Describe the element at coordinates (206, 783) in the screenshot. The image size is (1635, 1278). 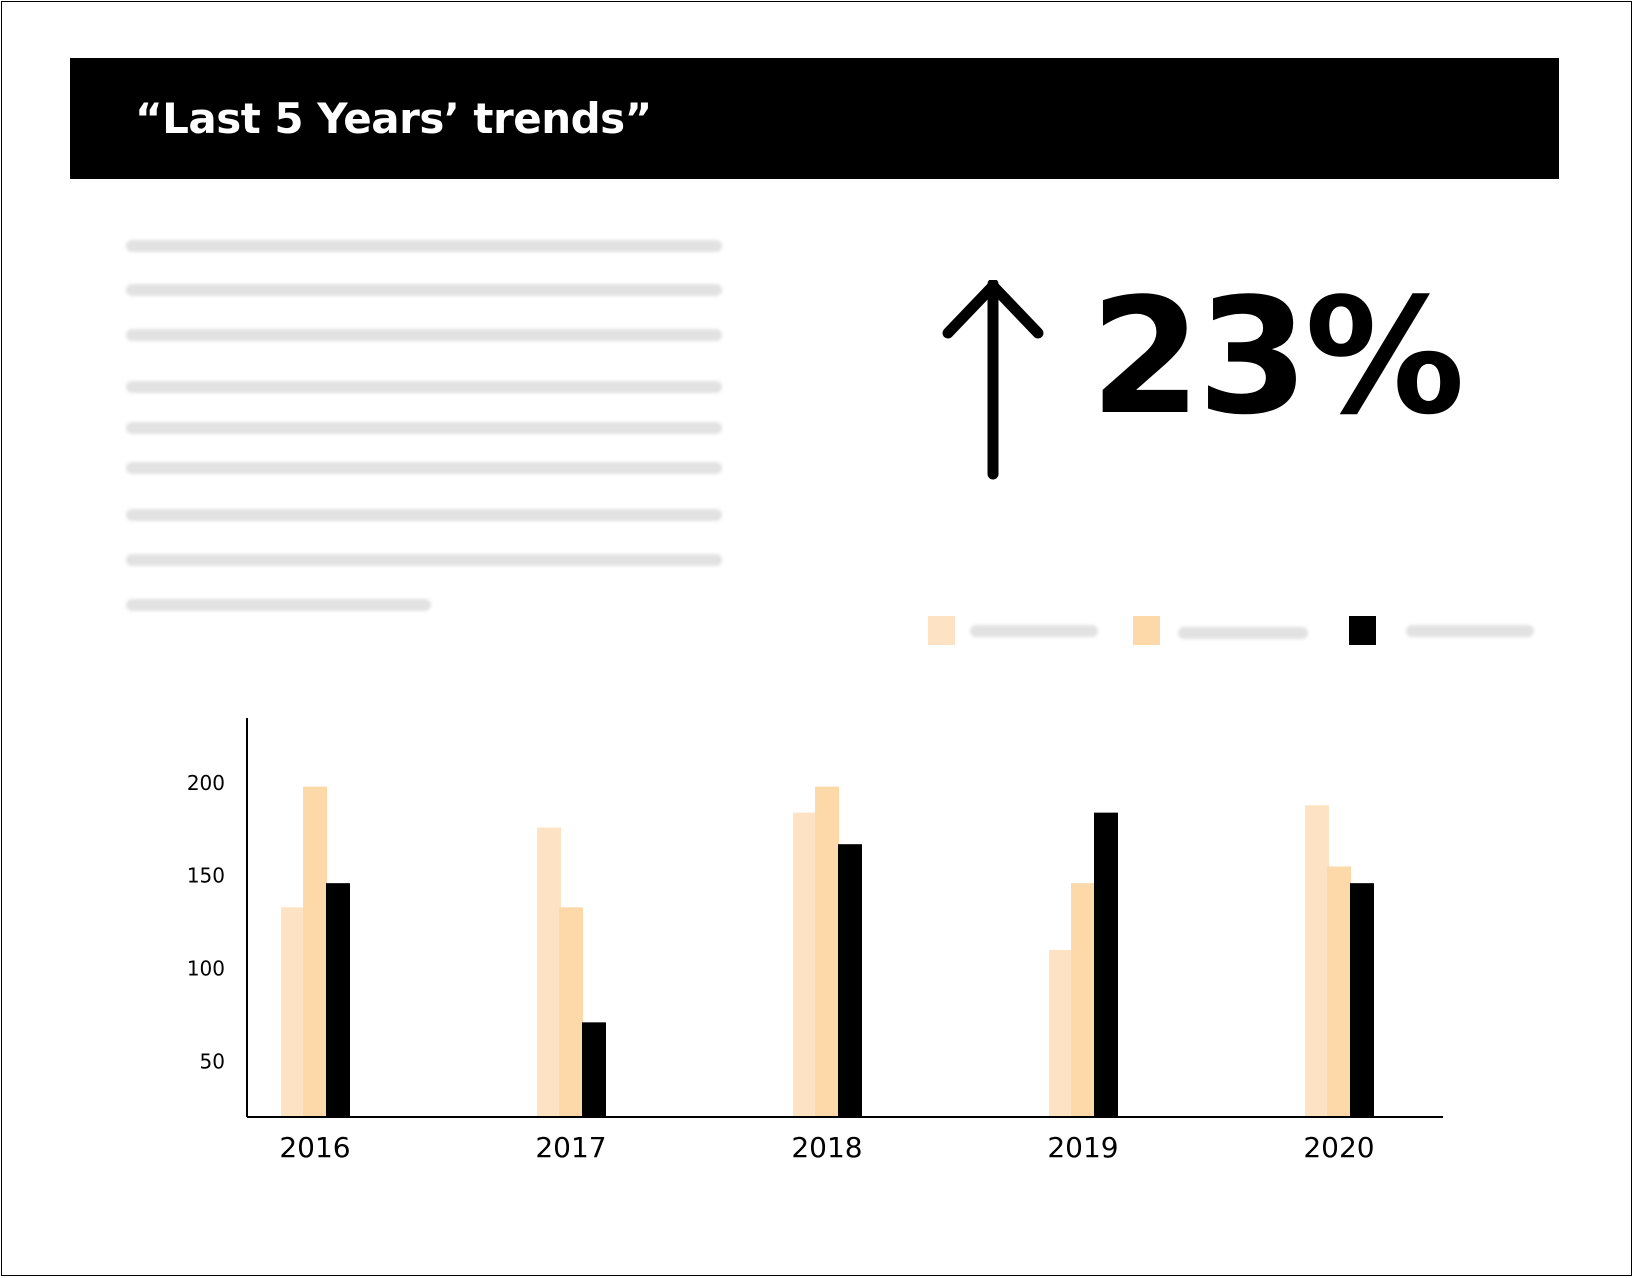
I see `y-tick-label: 200` at that location.